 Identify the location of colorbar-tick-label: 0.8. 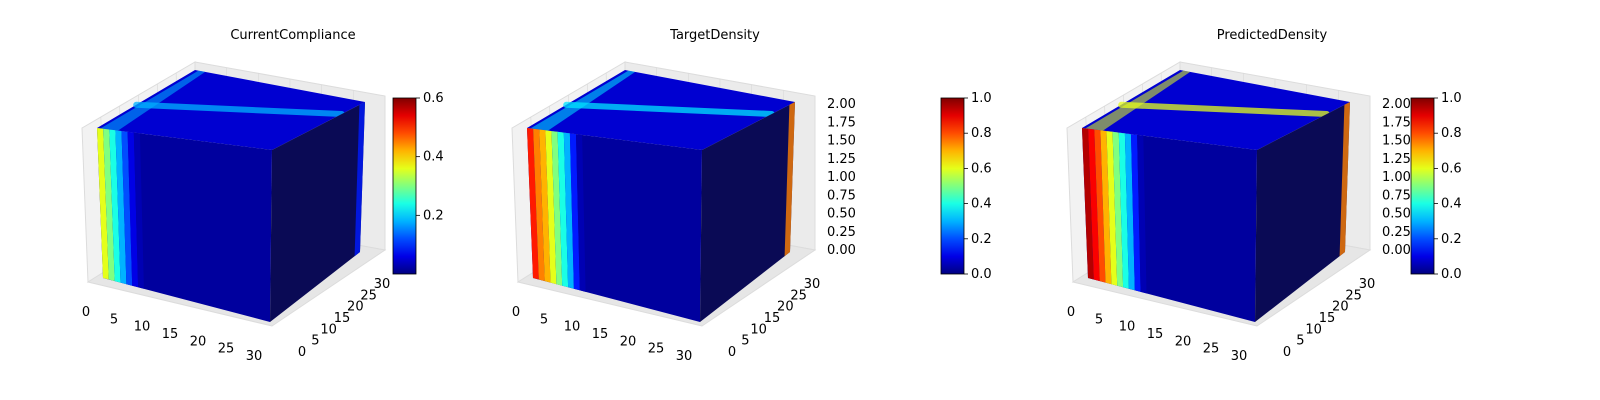
(981, 133).